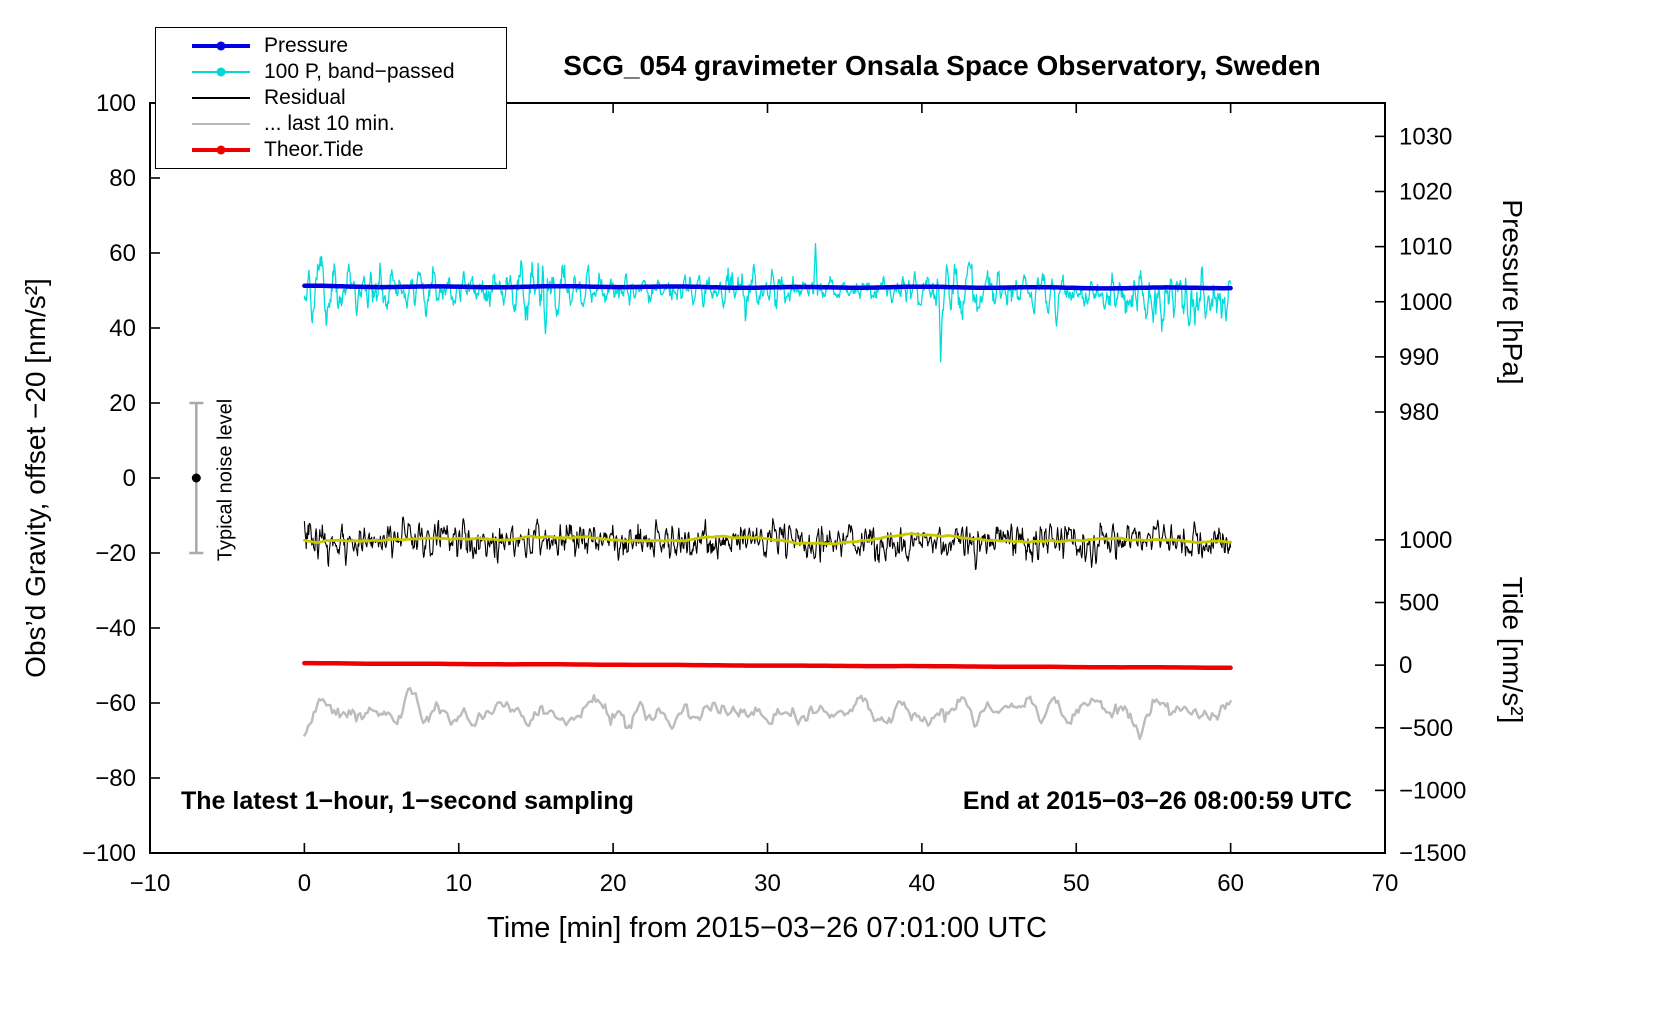 The image size is (1660, 1020). Describe the element at coordinates (1425, 540) in the screenshot. I see `y-tick-label-tide: 1000` at that location.